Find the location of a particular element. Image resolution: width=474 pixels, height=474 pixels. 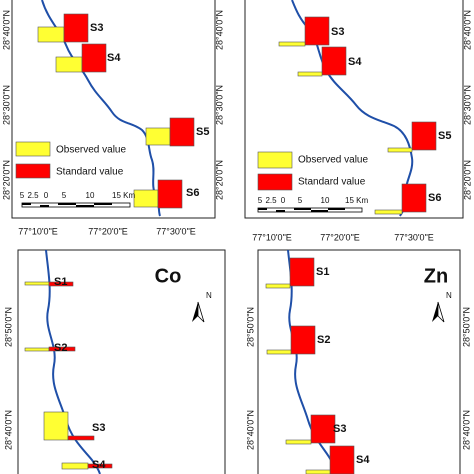

station-label: S3 is located at coordinates (337, 32).